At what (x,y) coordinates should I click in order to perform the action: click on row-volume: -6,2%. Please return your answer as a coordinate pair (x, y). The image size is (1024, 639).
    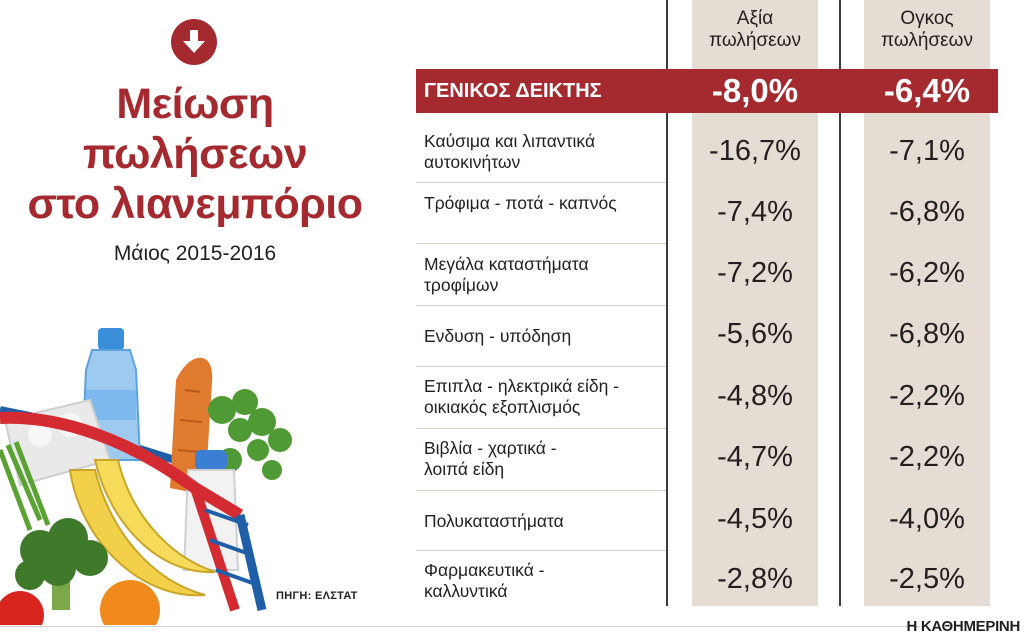
    Looking at the image, I should click on (927, 273).